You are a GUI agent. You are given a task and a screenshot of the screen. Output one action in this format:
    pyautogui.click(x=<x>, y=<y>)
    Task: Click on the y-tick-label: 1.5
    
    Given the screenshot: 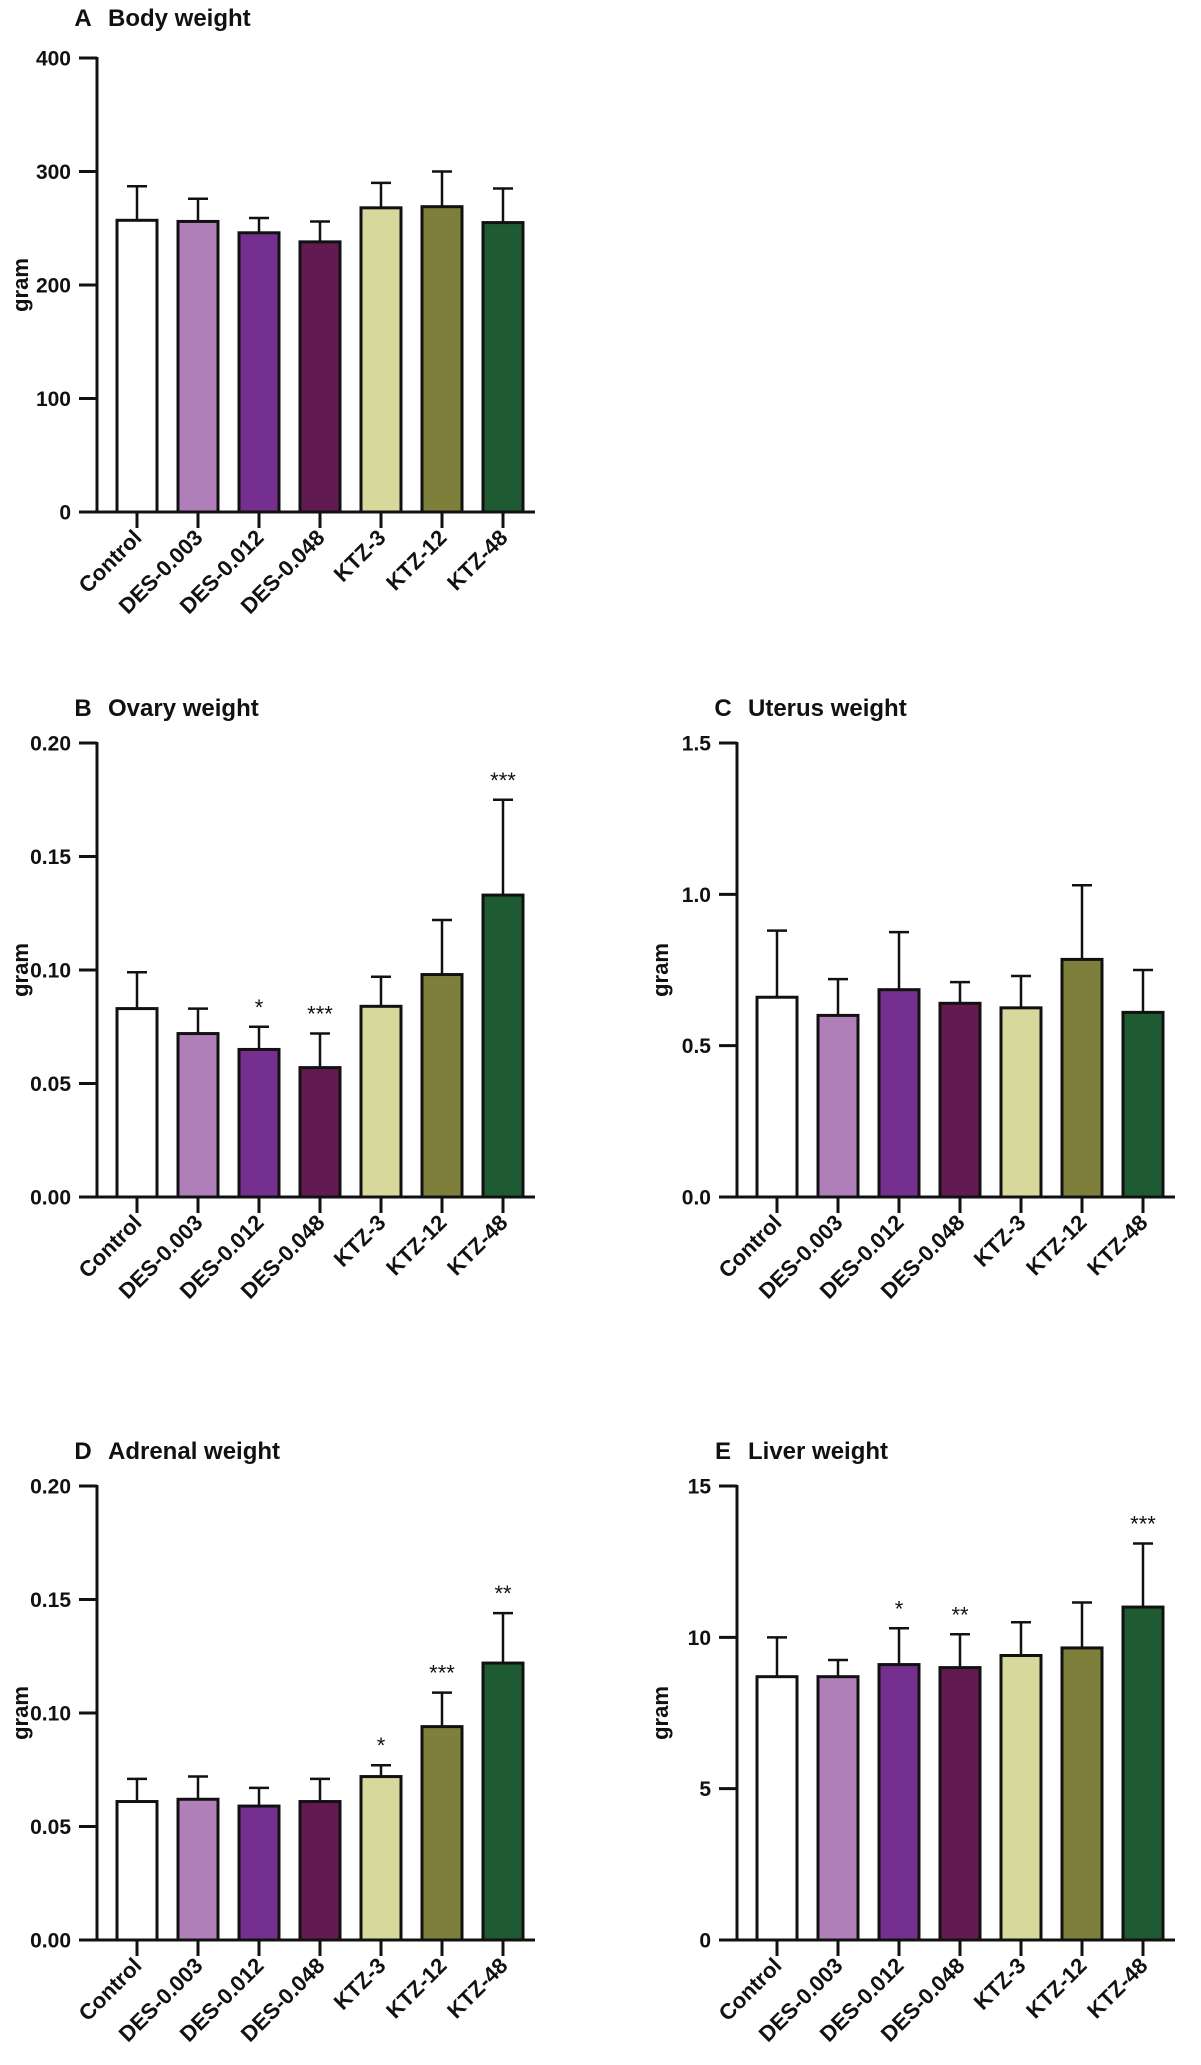 What is the action you would take?
    pyautogui.click(x=697, y=744)
    